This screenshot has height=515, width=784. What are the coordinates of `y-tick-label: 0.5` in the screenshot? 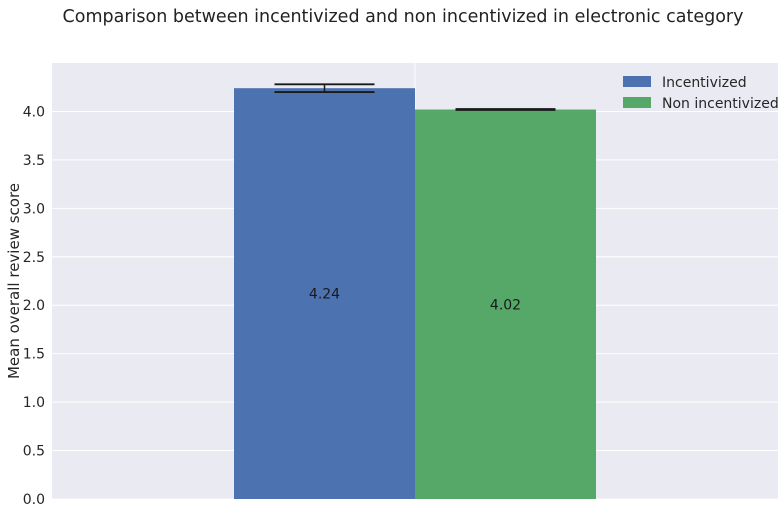 It's located at (34, 452).